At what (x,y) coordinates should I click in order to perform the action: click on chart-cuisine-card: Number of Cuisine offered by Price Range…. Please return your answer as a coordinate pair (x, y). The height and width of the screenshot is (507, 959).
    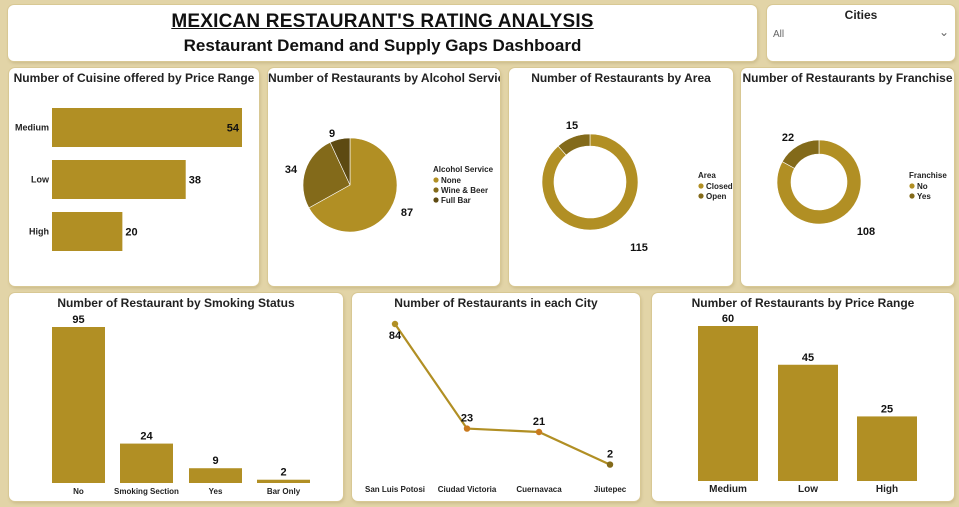
    Looking at the image, I should click on (134, 177).